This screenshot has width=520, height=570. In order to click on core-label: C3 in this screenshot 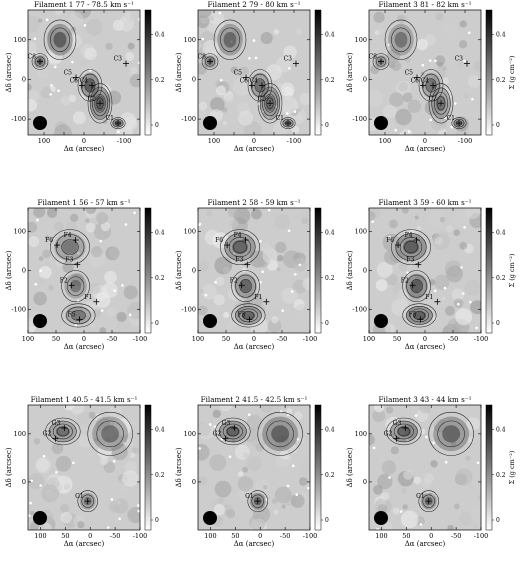, I will do `click(118, 59)`.